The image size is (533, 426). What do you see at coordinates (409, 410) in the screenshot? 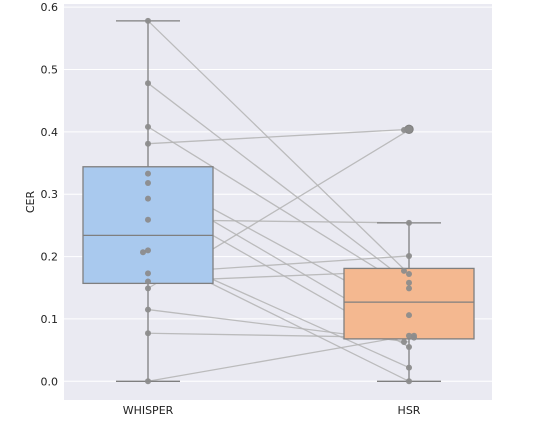
I see `x-tick-label: HSR` at bounding box center [409, 410].